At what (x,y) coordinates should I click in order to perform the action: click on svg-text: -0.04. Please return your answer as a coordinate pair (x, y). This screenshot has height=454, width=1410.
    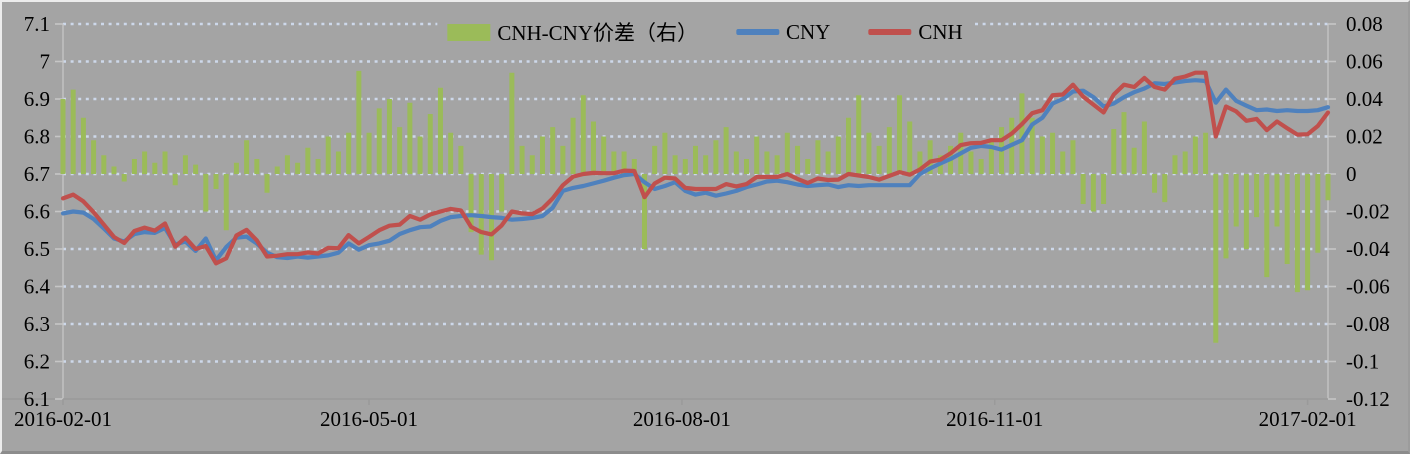
    Looking at the image, I should click on (1368, 249).